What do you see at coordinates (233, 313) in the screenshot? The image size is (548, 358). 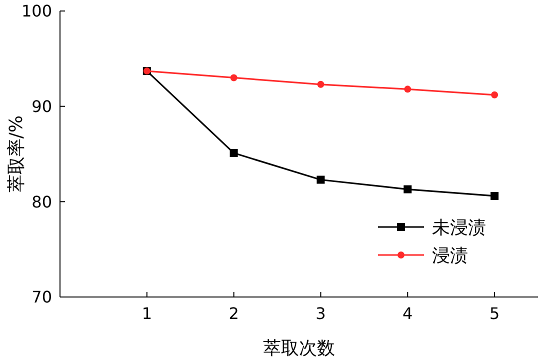 I see `x-tick-label: 2` at bounding box center [233, 313].